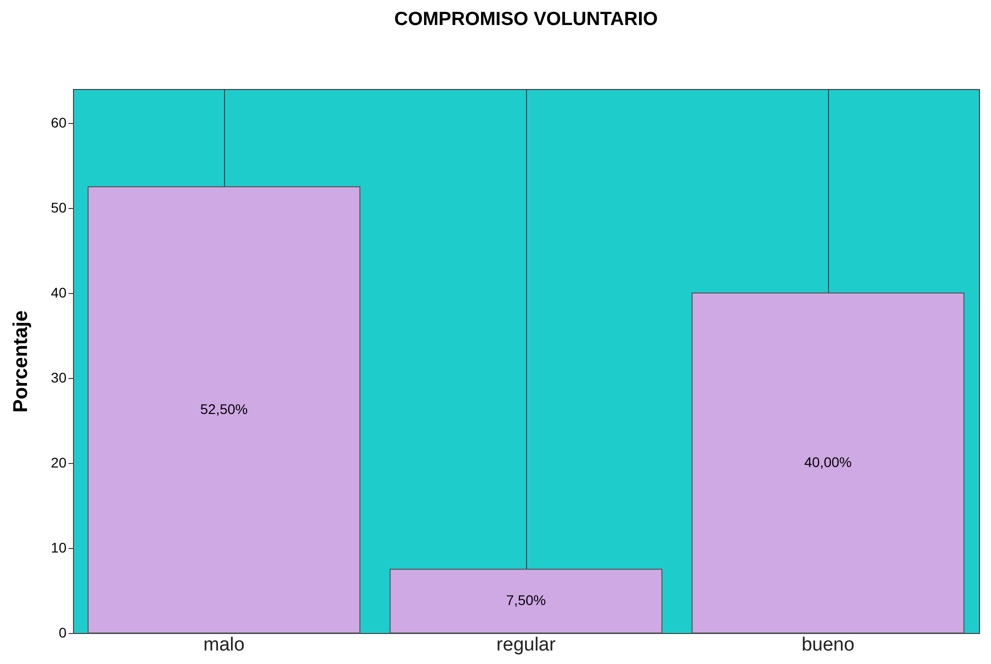 The height and width of the screenshot is (664, 991). Describe the element at coordinates (526, 645) in the screenshot. I see `x-tick-label: regular` at that location.